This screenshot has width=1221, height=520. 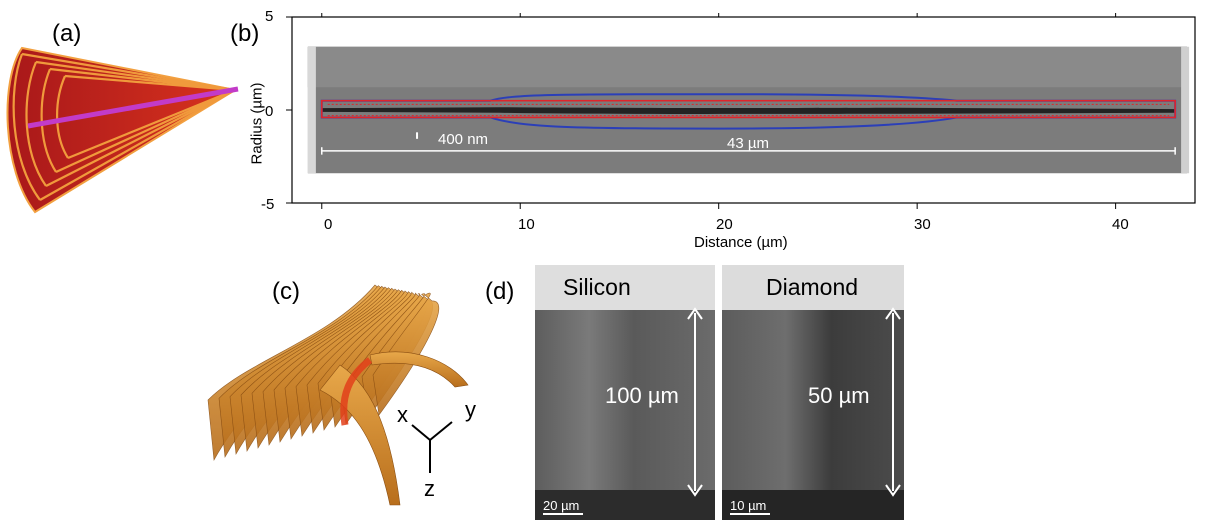 I want to click on diamond-bottom, so click(x=813, y=505).